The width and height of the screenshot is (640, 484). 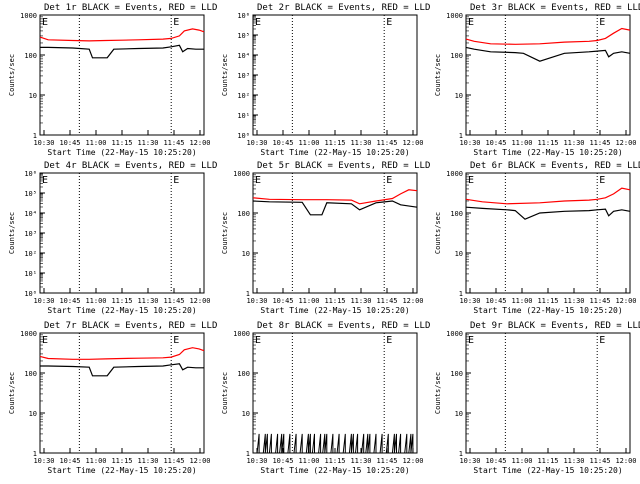 I want to click on y-tick-label: 10⁵, so click(x=243, y=36).